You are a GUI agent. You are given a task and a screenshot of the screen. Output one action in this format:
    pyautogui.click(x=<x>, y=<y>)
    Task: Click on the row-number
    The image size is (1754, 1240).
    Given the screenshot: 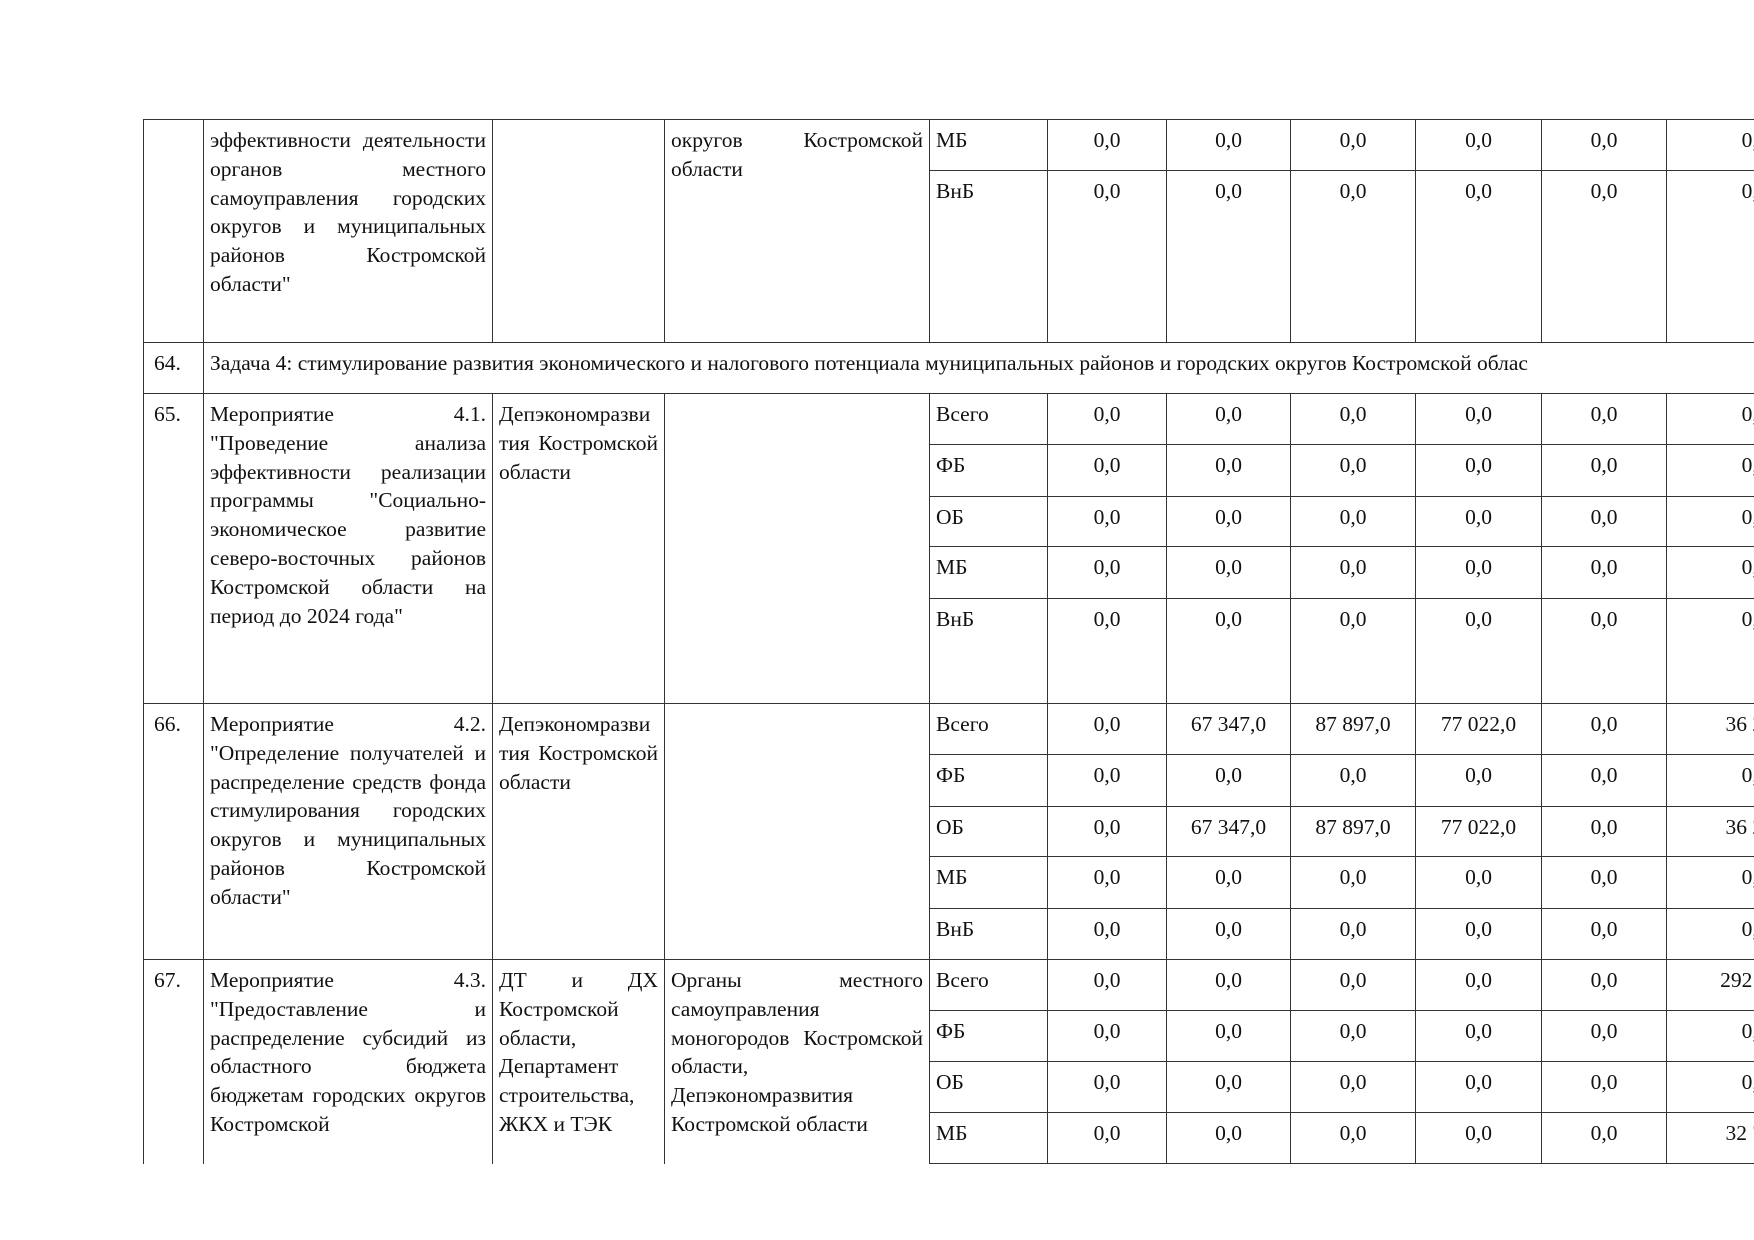 What is the action you would take?
    pyautogui.click(x=173, y=231)
    